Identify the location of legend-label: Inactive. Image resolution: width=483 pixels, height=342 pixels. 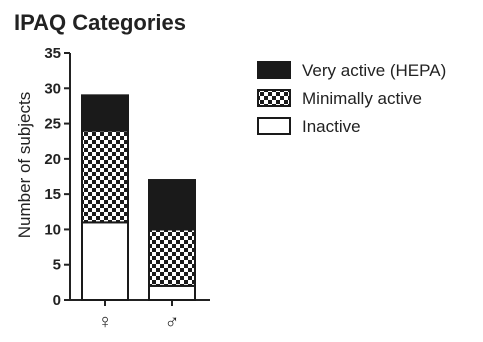
(331, 126).